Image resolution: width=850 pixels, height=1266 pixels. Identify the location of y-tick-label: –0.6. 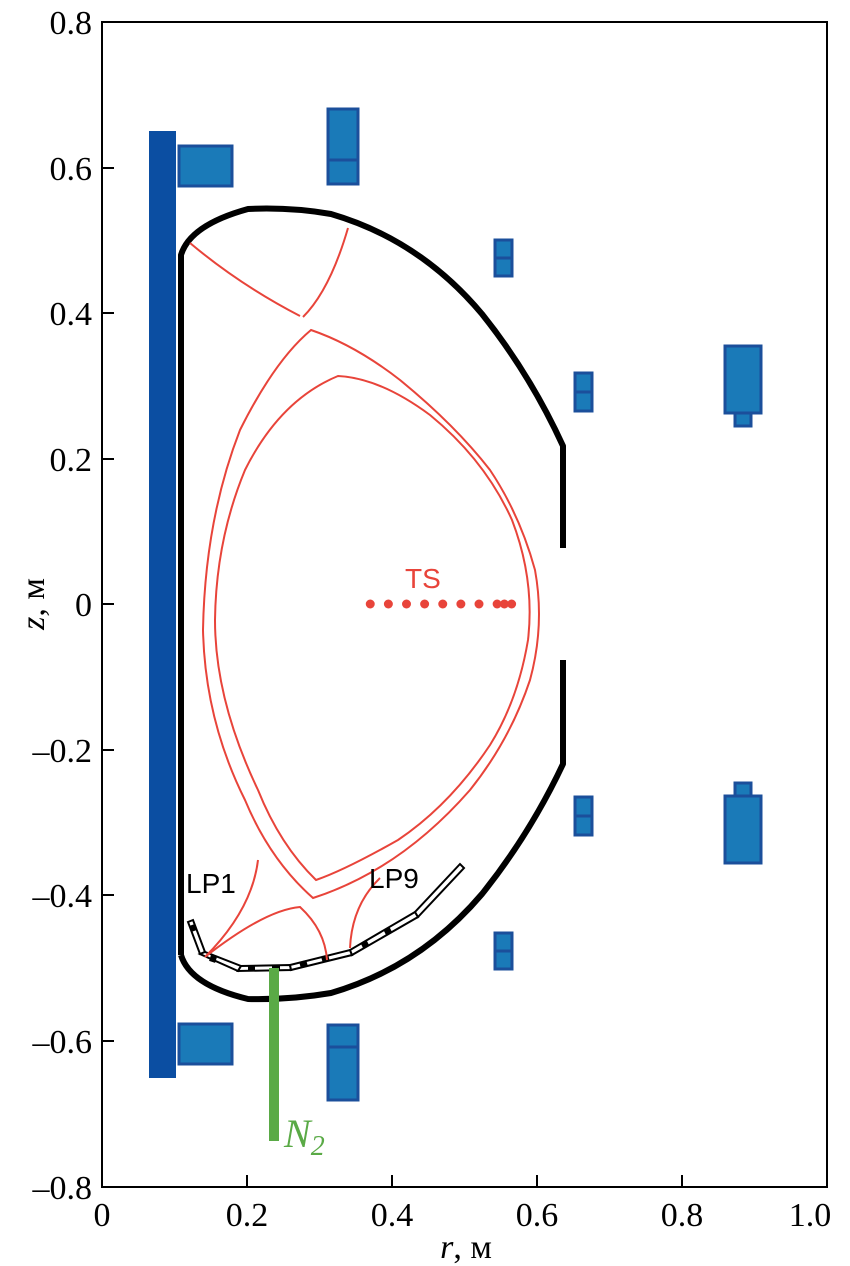
(62, 1042).